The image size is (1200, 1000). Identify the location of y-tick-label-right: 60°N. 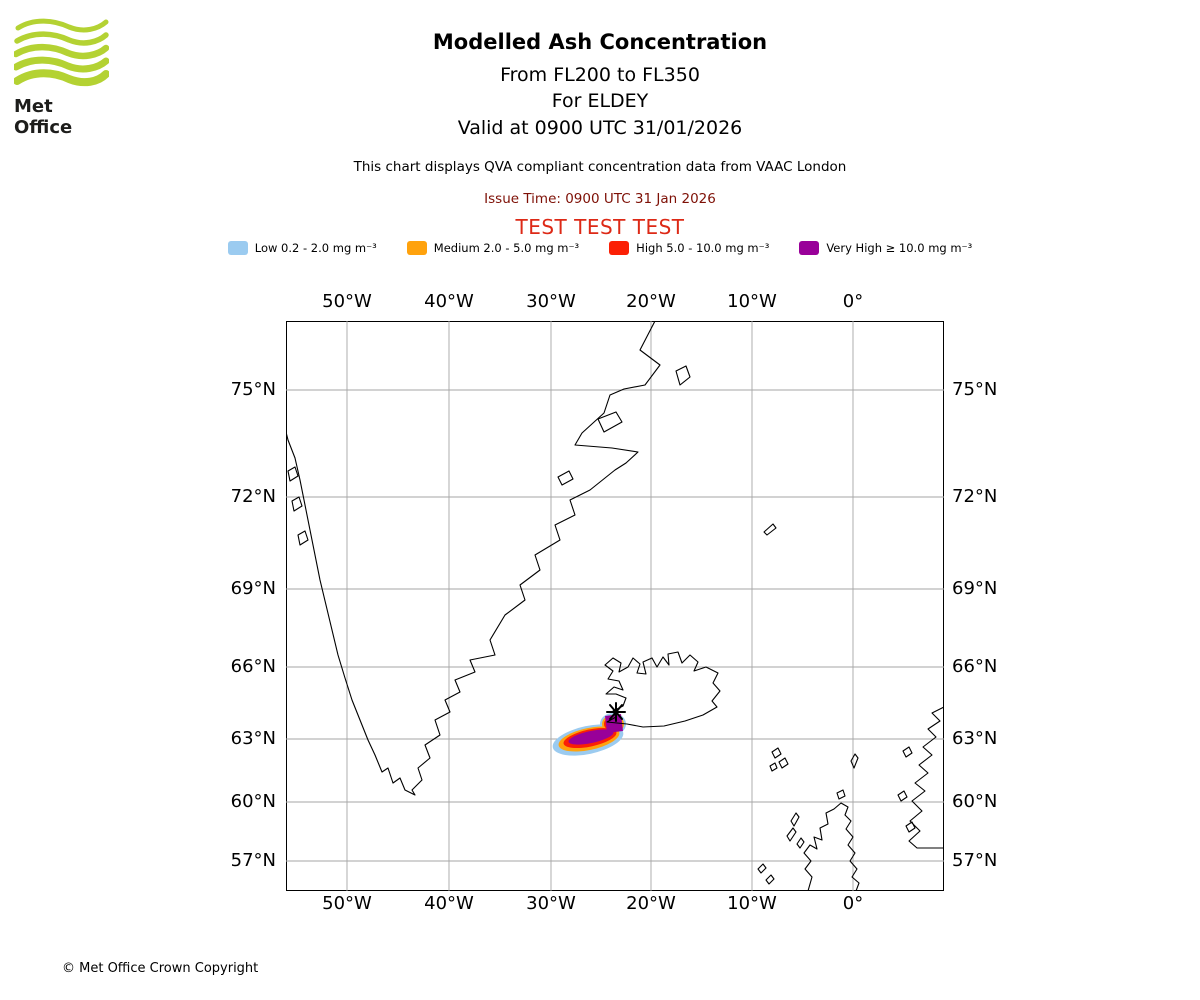
(975, 801).